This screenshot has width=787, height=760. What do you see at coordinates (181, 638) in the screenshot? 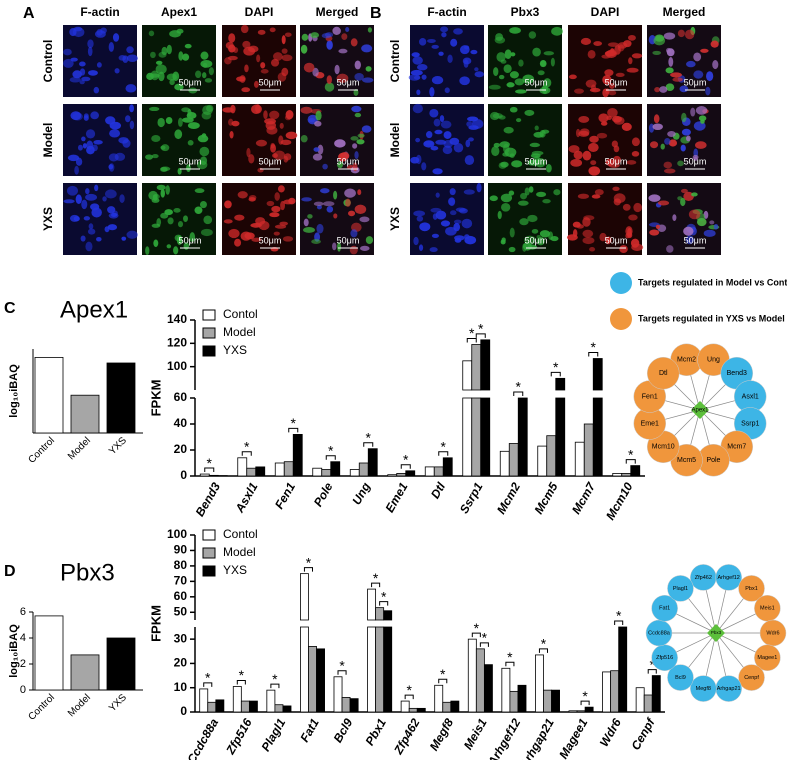
I see `y-tick-label: 30` at bounding box center [181, 638].